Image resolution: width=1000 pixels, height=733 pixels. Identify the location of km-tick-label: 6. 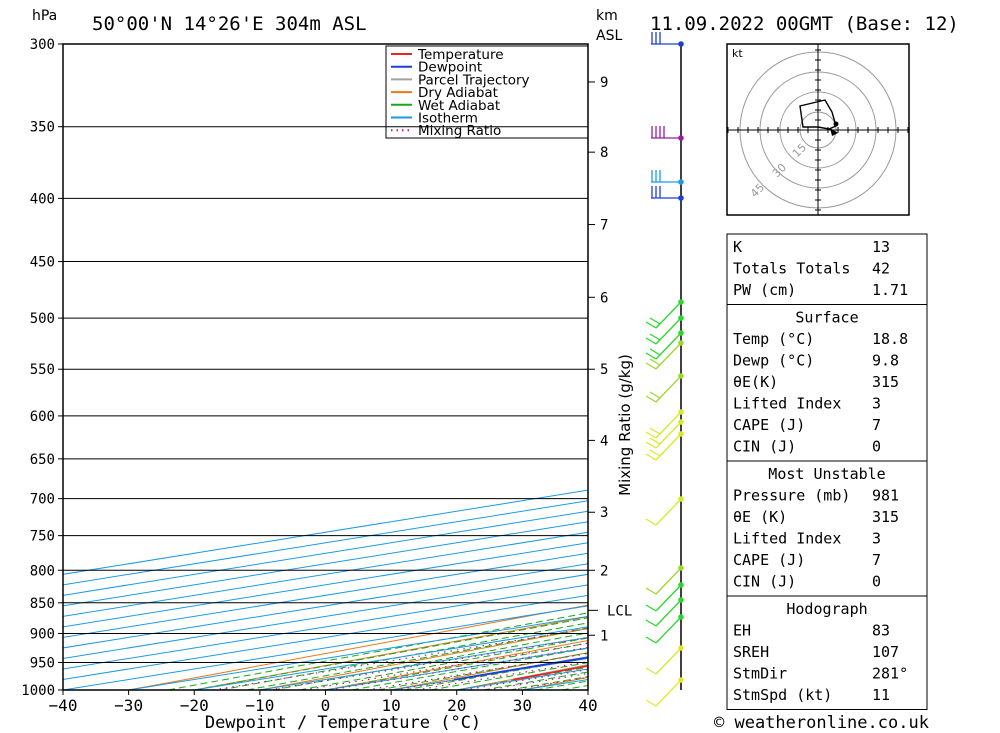
(604, 298).